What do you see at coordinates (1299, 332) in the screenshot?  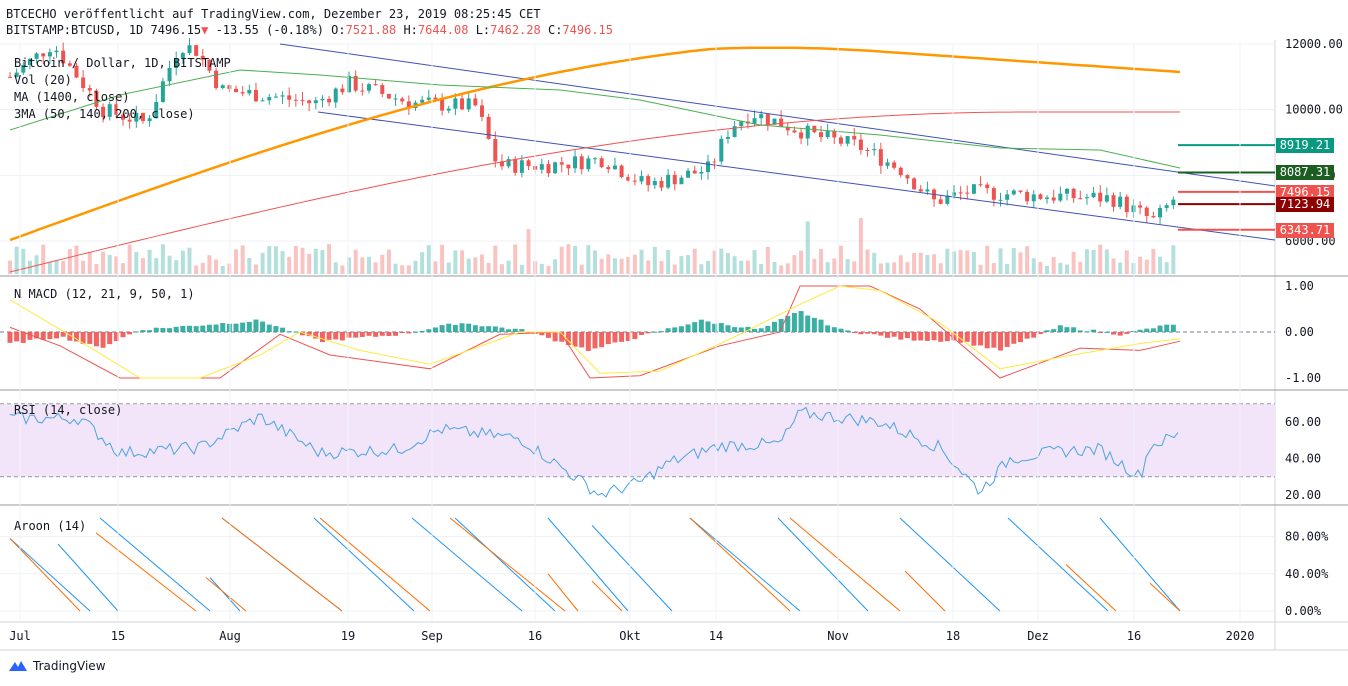 I see `macd-tick-label: 0.00` at bounding box center [1299, 332].